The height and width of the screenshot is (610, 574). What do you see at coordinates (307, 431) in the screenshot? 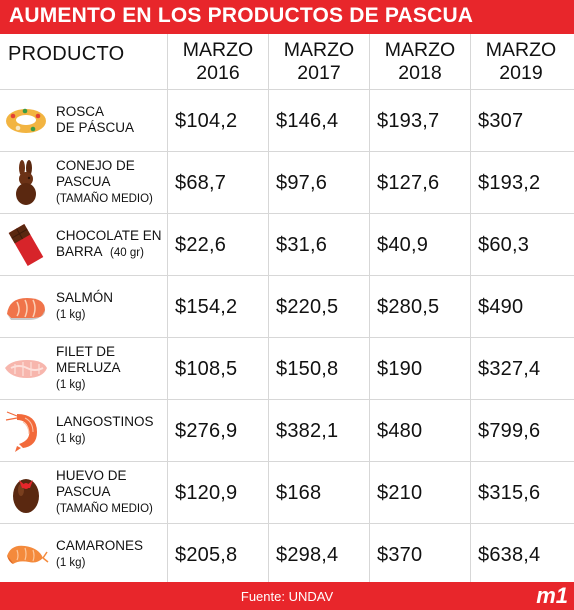
I see `price-2017: $382,1` at bounding box center [307, 431].